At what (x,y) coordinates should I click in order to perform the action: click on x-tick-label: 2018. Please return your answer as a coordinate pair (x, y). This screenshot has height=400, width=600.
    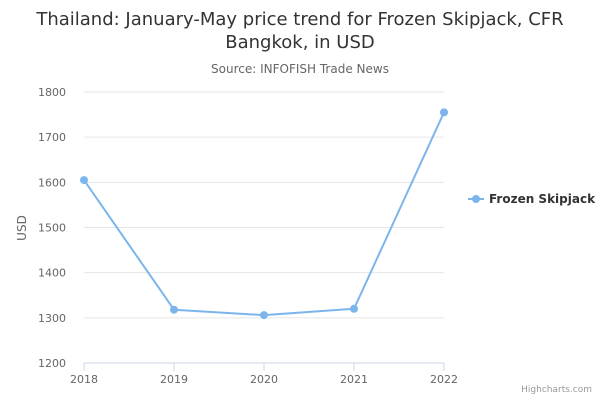
    Looking at the image, I should click on (84, 379).